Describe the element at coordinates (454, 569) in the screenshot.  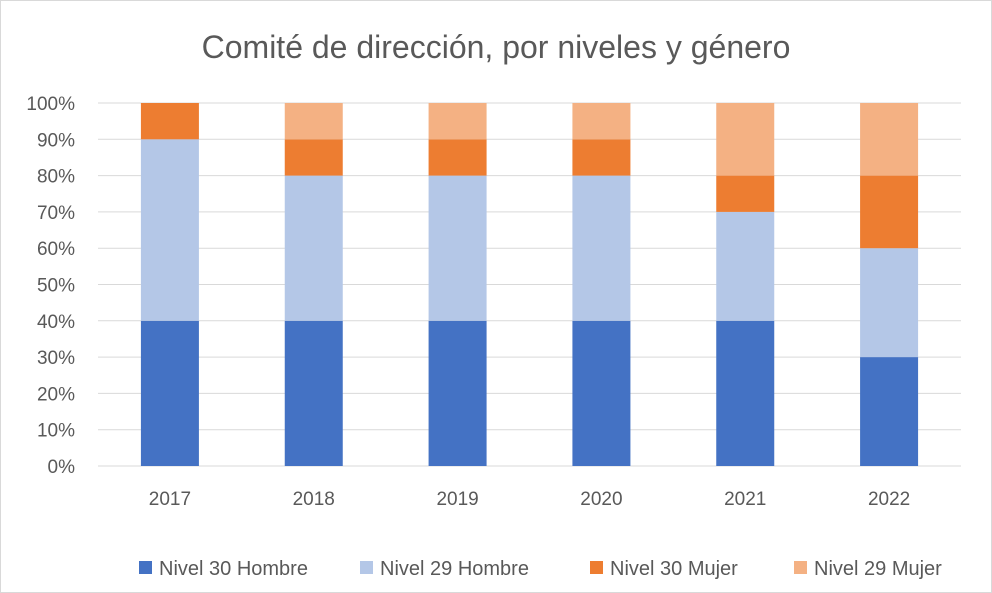
I see `legend-label: Nivel 29 Hombre` at that location.